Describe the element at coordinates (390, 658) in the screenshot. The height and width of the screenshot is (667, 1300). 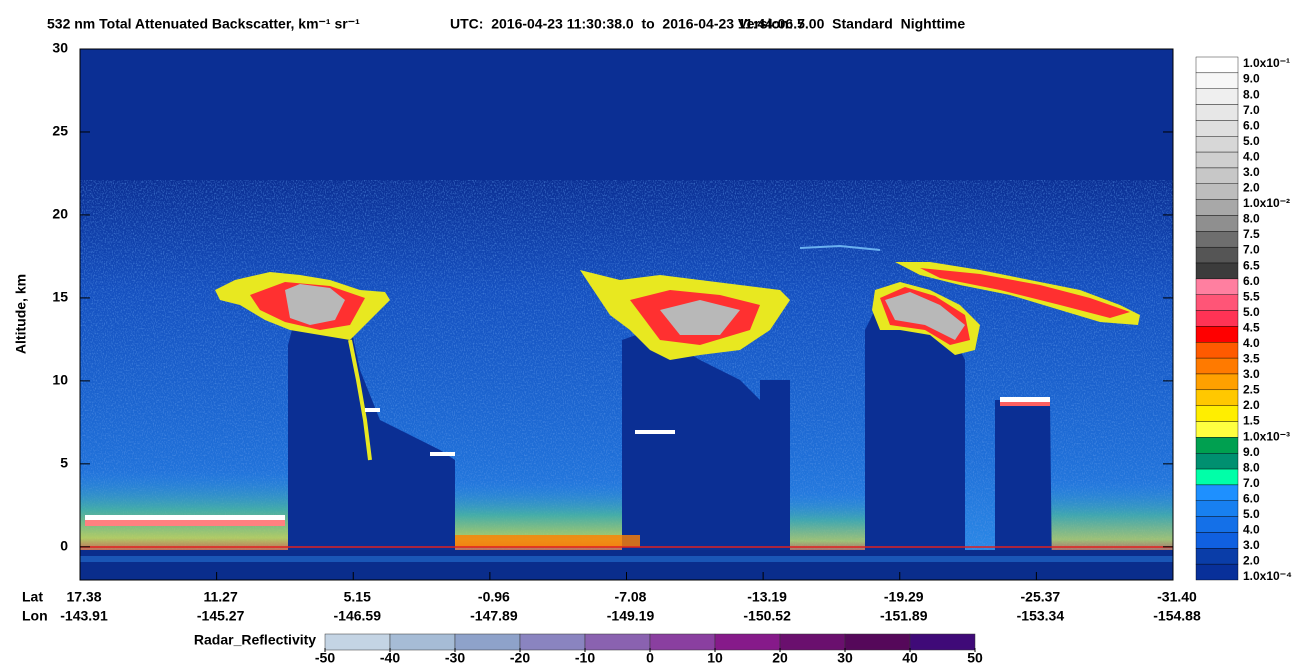
I see `radar-tick-label: -40` at that location.